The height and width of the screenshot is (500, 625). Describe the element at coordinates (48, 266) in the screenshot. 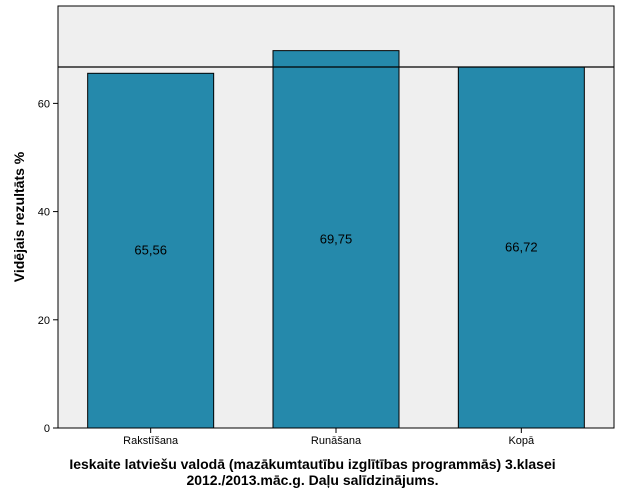

I see `y-axis-ticks: 0 20 40 60` at that location.